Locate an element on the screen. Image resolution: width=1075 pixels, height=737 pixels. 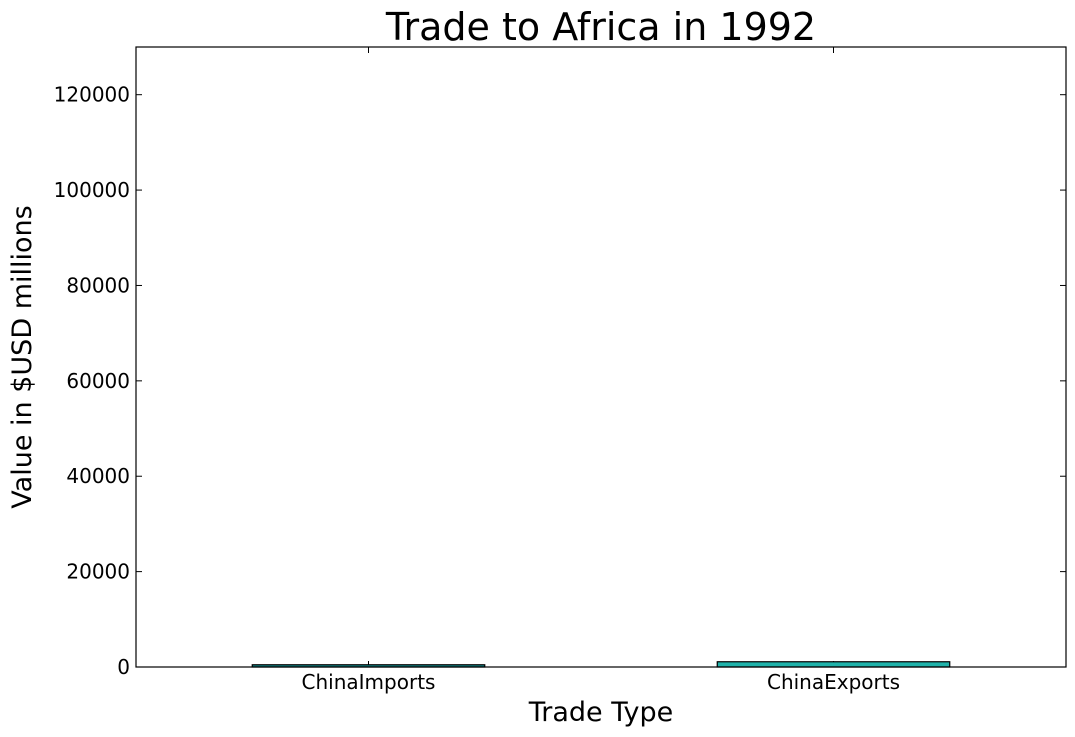
x-tick-label: ChinaExports is located at coordinates (833, 682).